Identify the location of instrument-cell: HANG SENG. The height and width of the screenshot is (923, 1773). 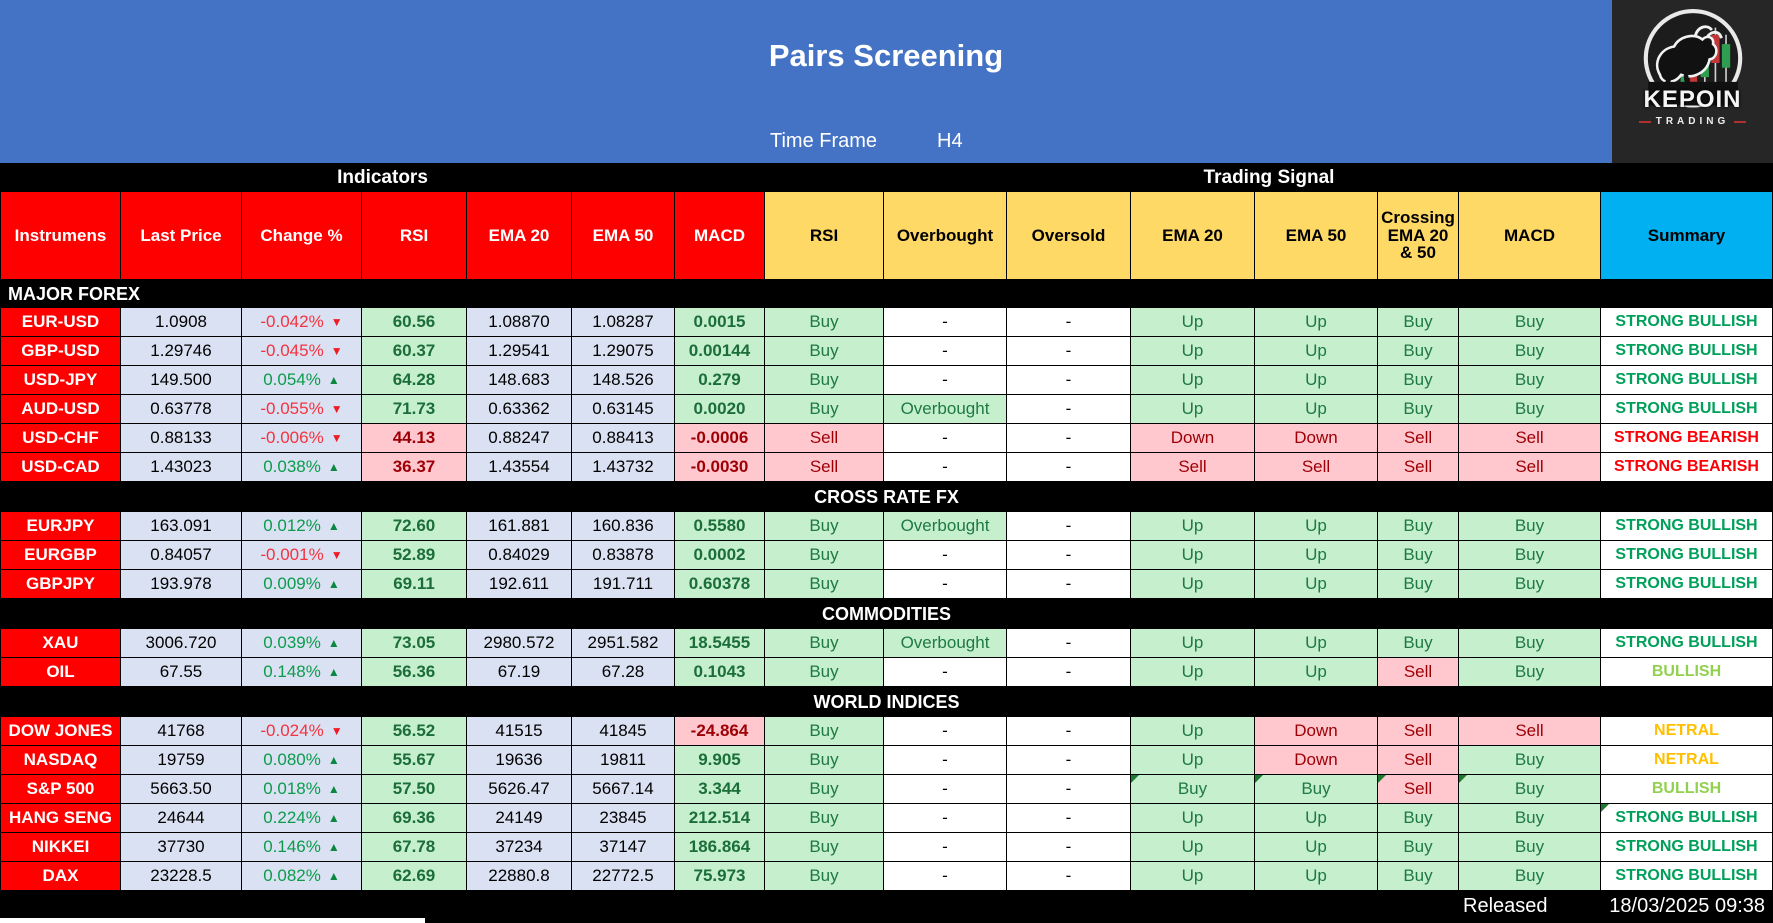
(60, 818).